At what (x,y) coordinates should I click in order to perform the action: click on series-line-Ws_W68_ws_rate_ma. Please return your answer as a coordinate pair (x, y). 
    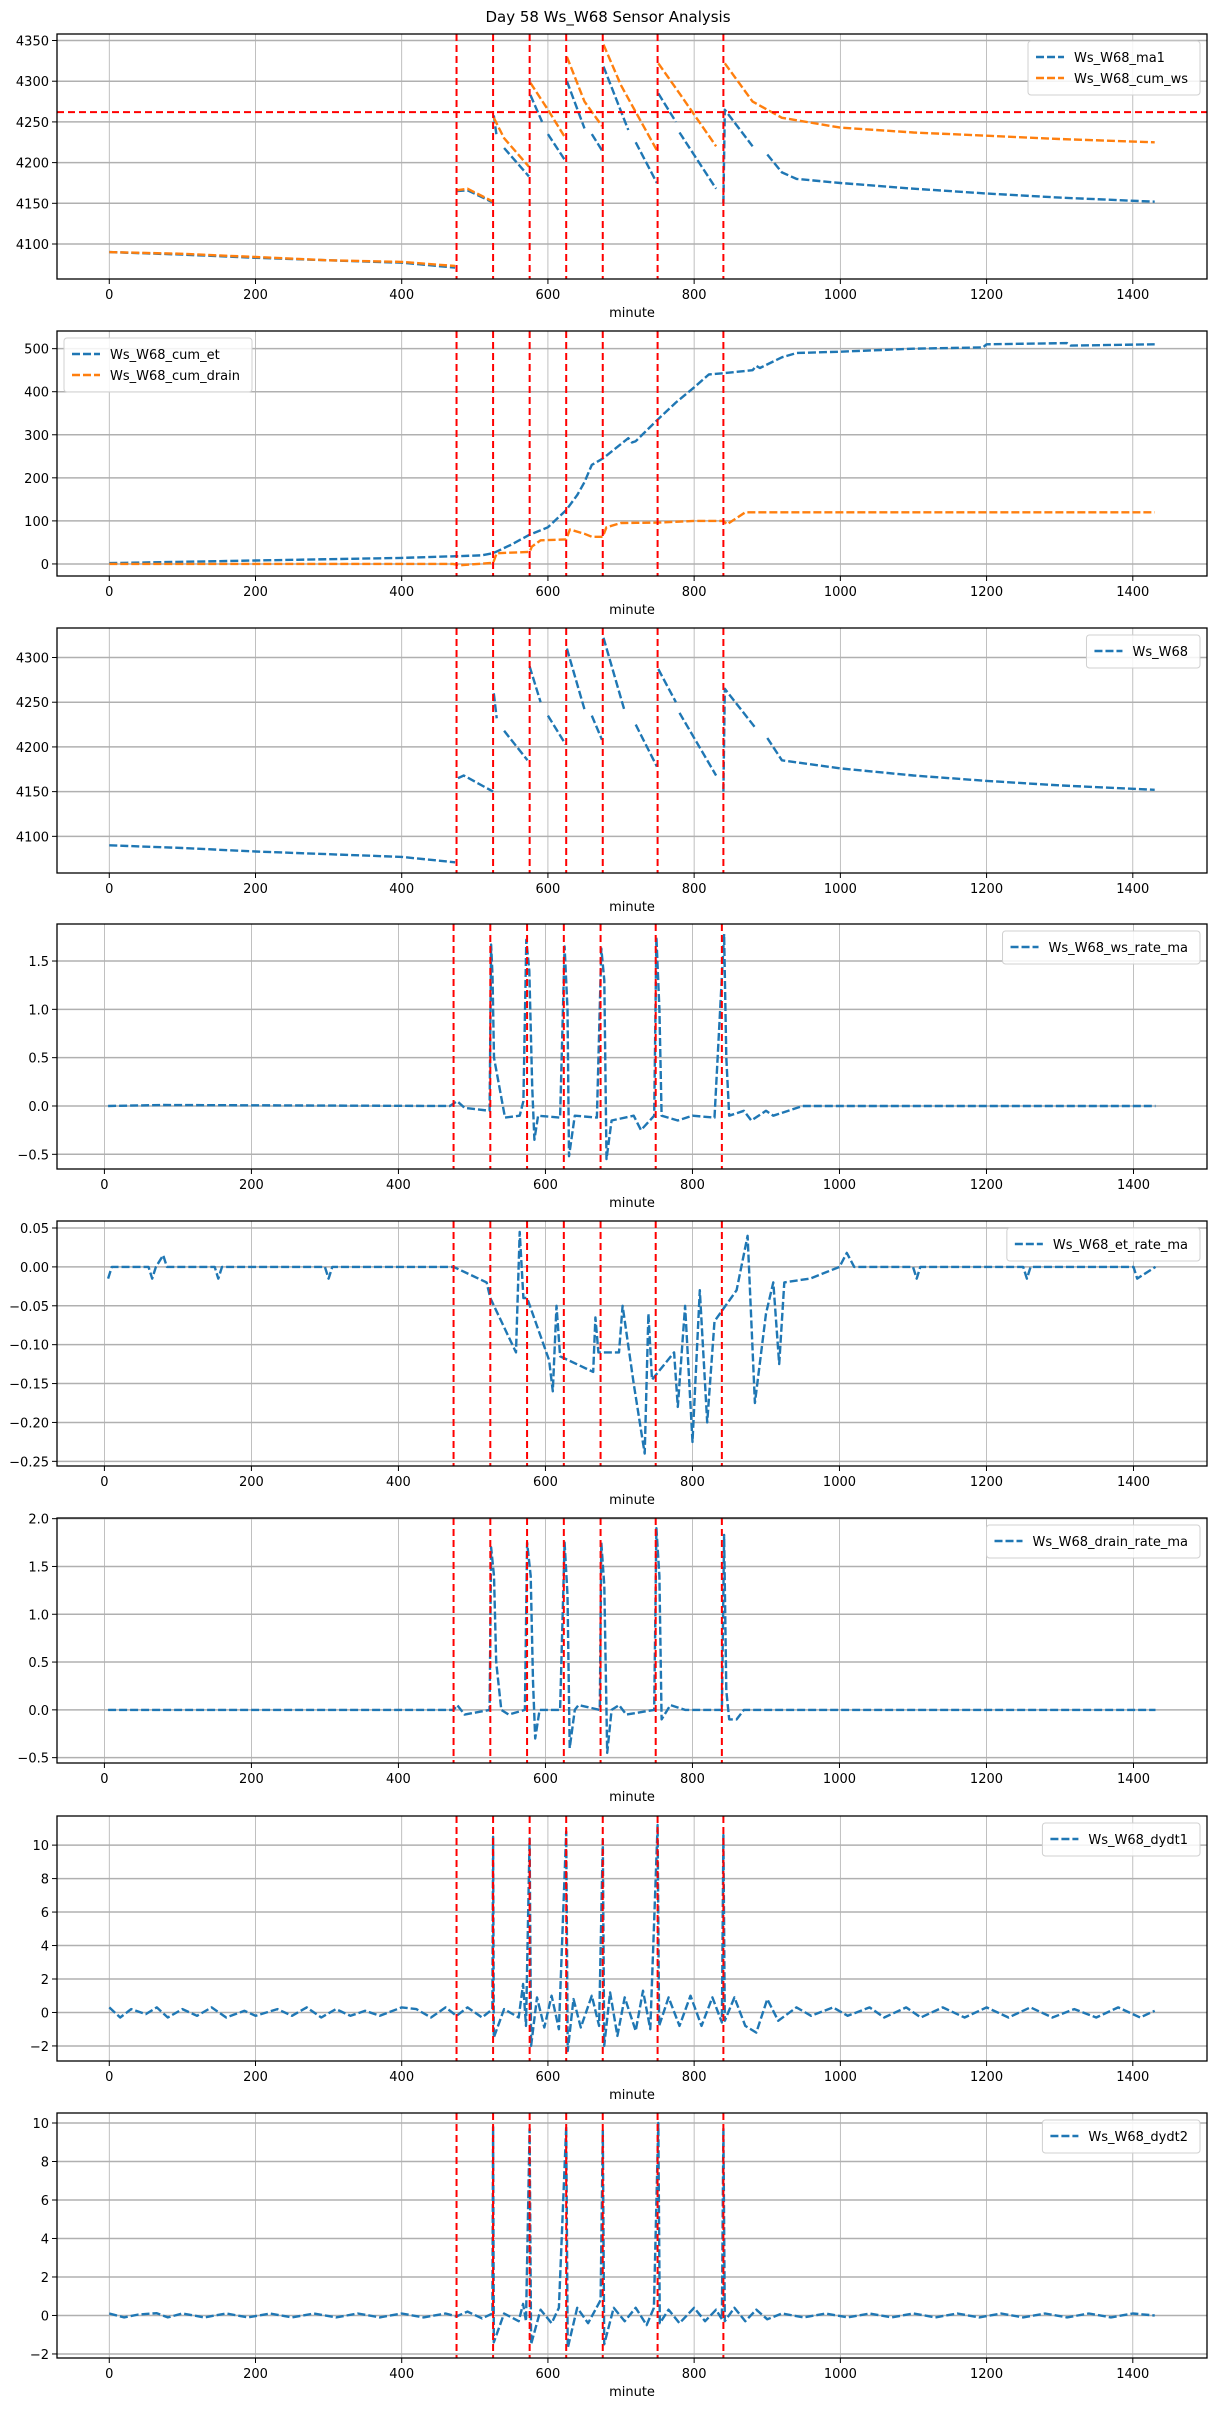
    Looking at the image, I should click on (632, 1046).